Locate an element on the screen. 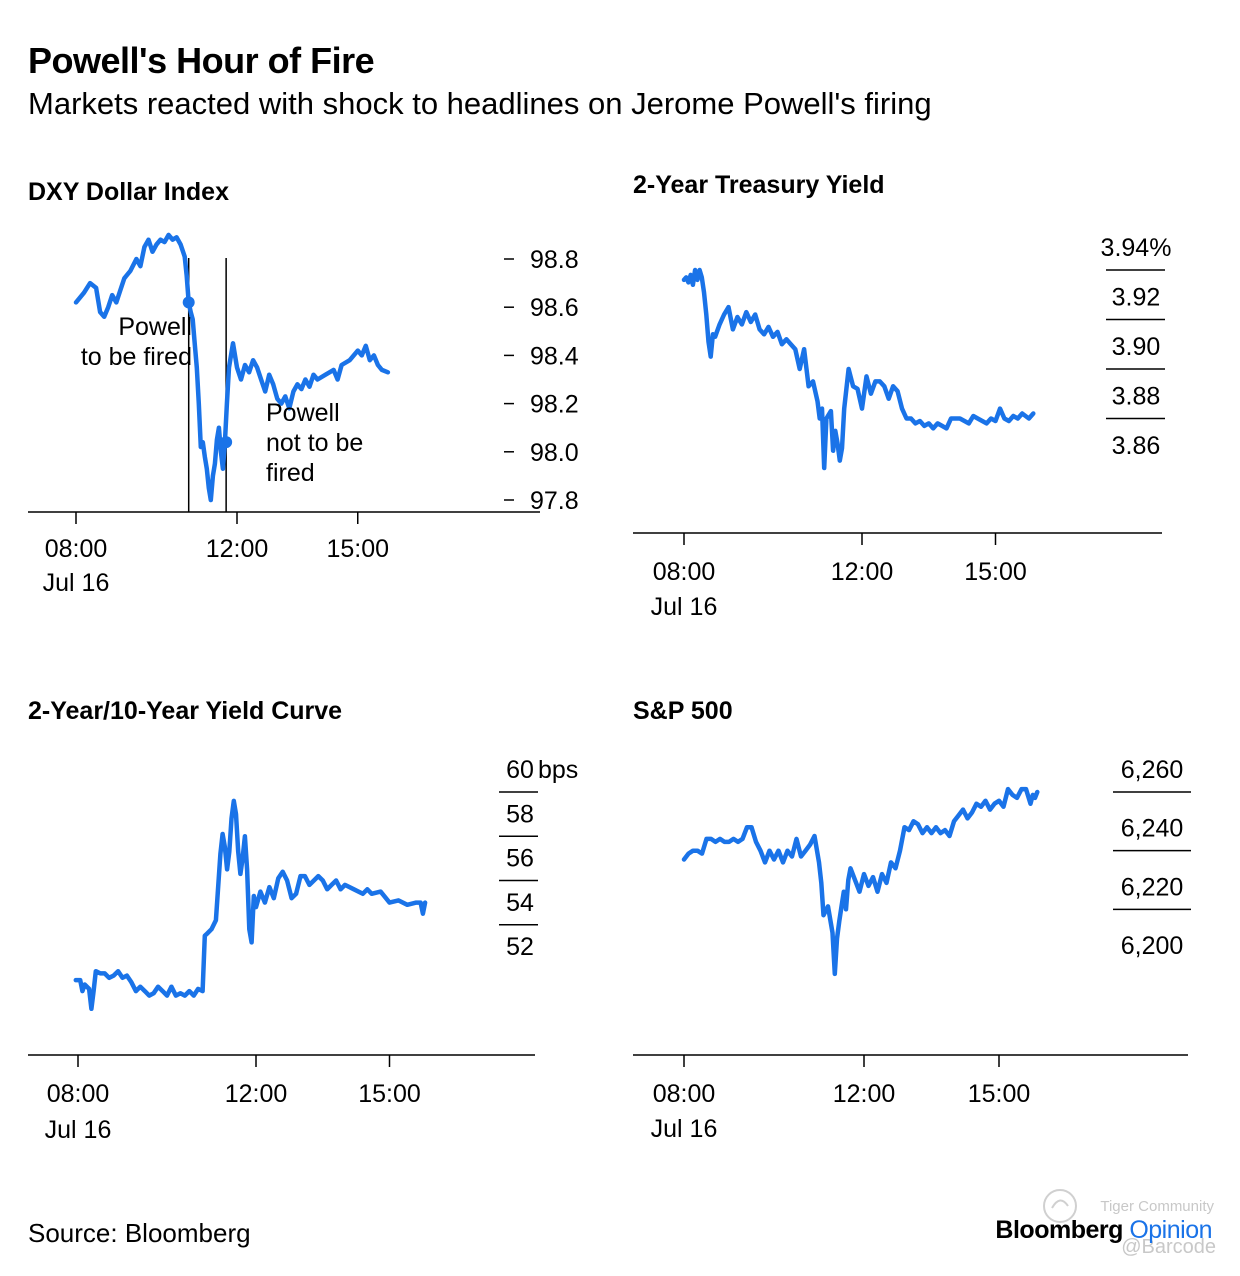 The image size is (1240, 1276). panel-title: S&P 500 is located at coordinates (683, 711).